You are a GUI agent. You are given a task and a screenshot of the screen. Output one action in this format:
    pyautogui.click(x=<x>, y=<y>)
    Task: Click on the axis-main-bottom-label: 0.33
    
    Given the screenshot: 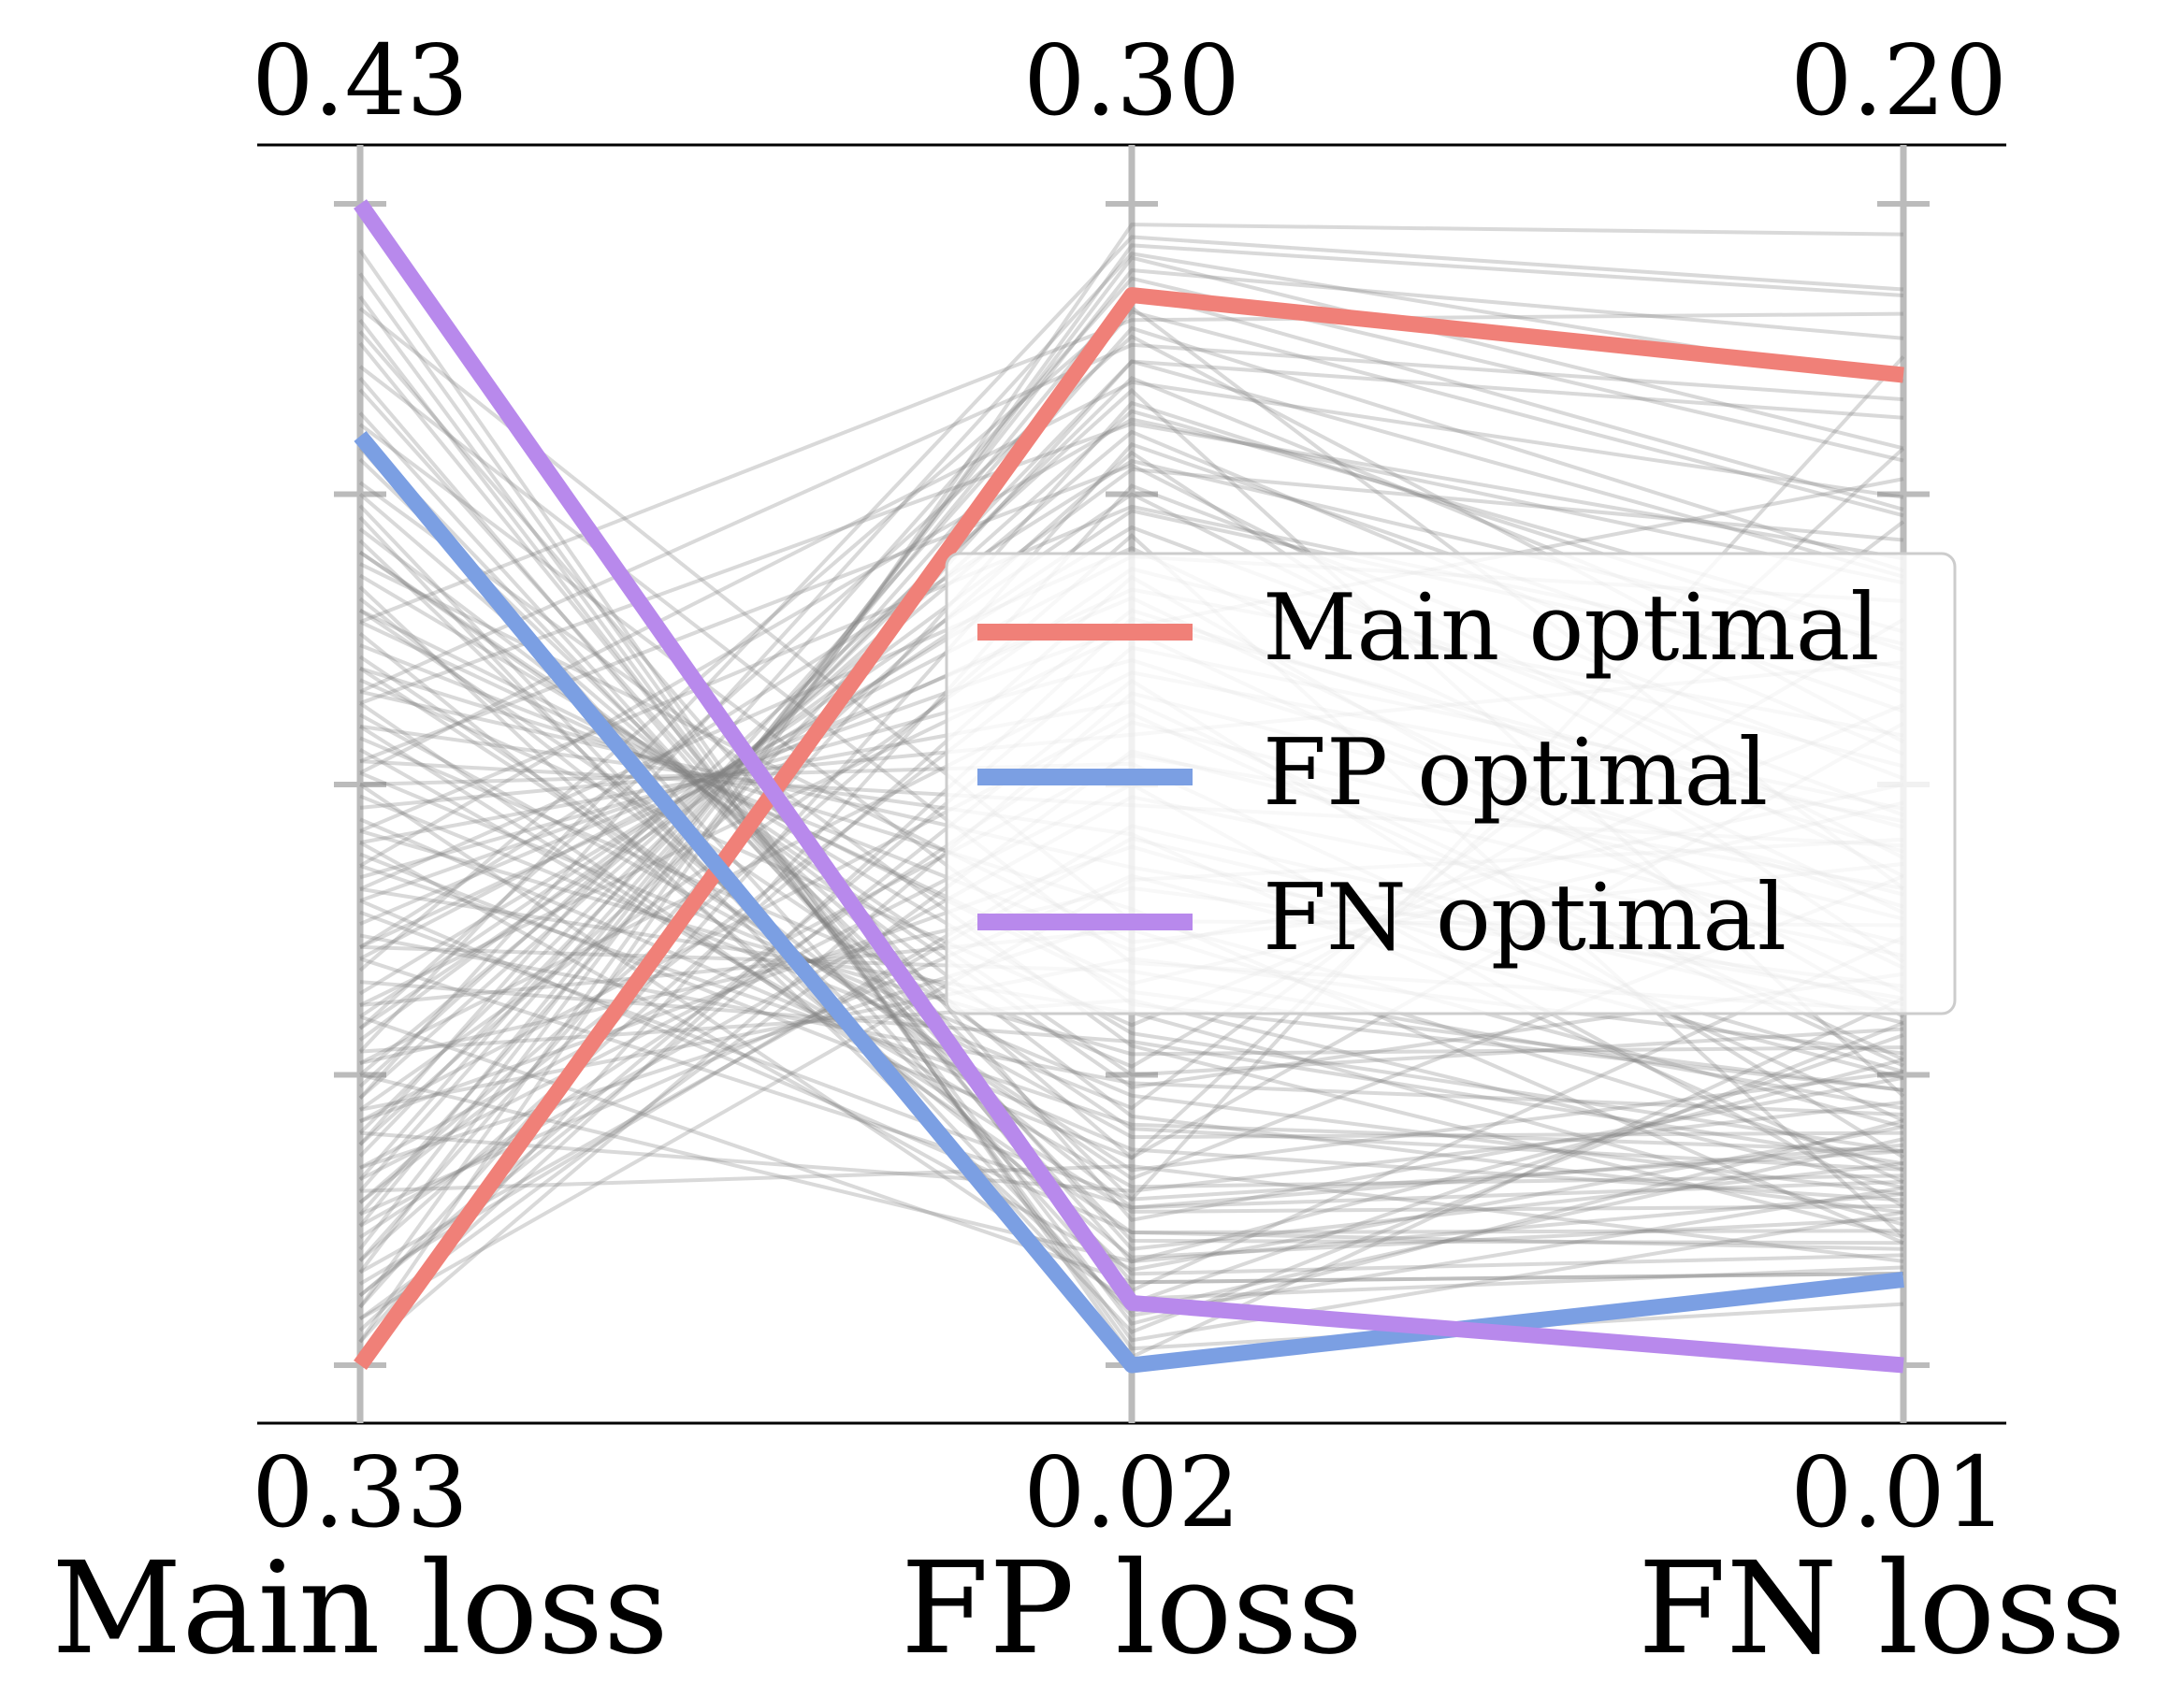 What is the action you would take?
    pyautogui.click(x=360, y=1492)
    